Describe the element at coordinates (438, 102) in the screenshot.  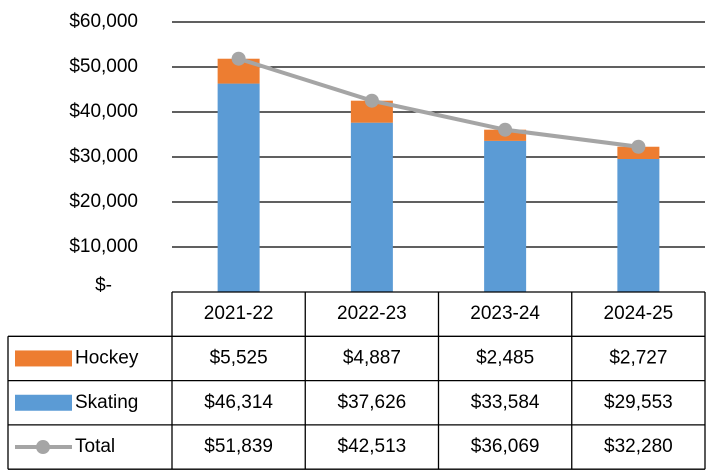
I see `line` at that location.